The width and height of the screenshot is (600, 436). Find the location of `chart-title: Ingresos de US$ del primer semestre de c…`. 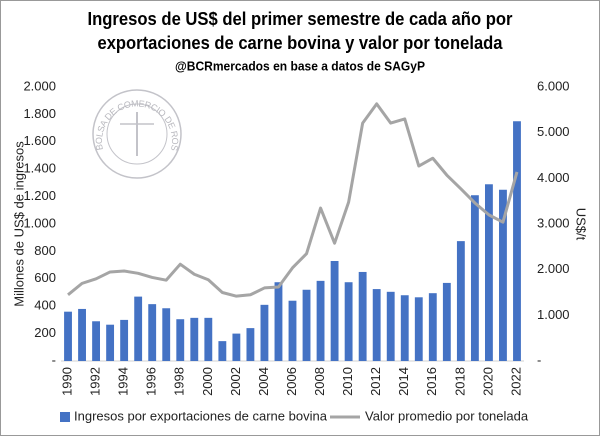

chart-title: Ingresos de US$ del primer semestre de c… is located at coordinates (300, 19).